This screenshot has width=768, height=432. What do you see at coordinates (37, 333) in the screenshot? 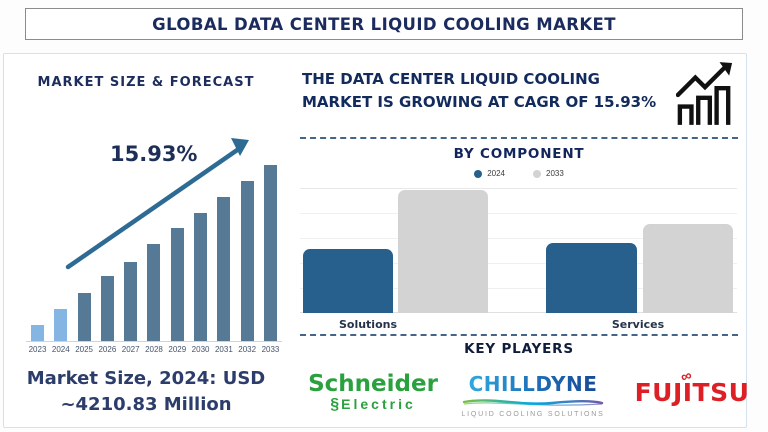
I see `forecast-bar-2023` at bounding box center [37, 333].